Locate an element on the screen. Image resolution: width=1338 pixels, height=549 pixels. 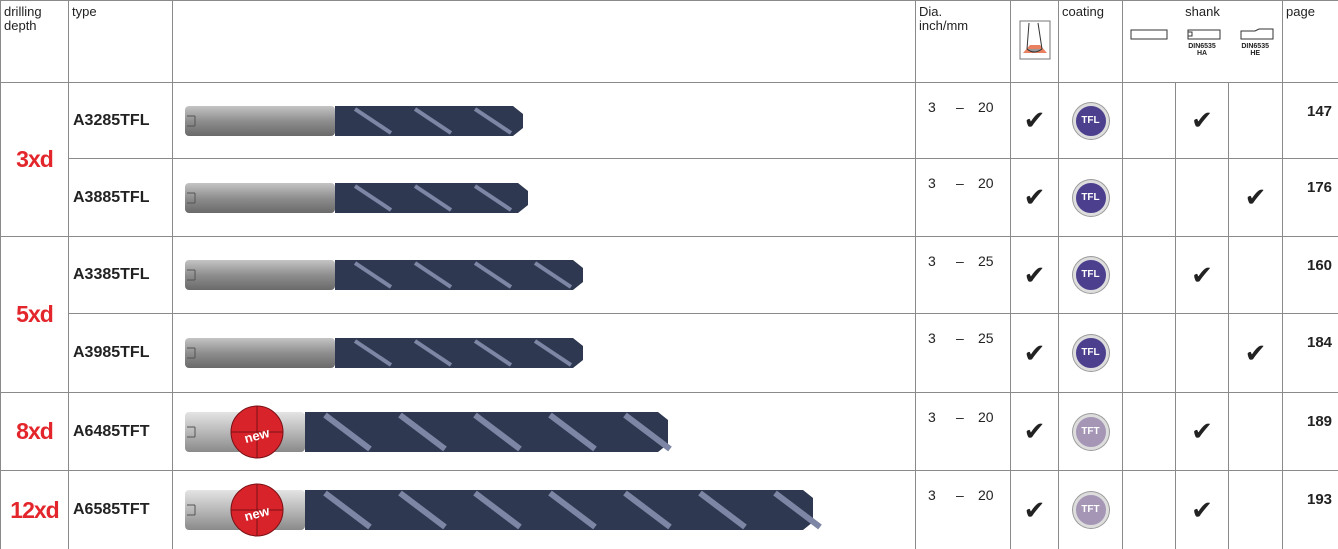
flute is located at coordinates (459, 353).